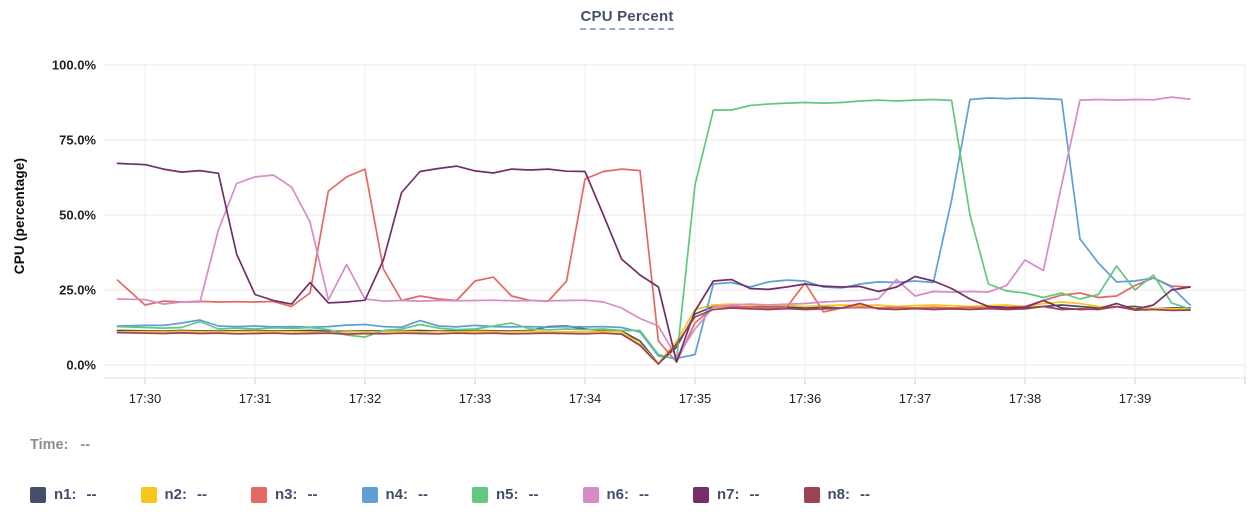  I want to click on legend-item-n4: n4: --, so click(394, 494).